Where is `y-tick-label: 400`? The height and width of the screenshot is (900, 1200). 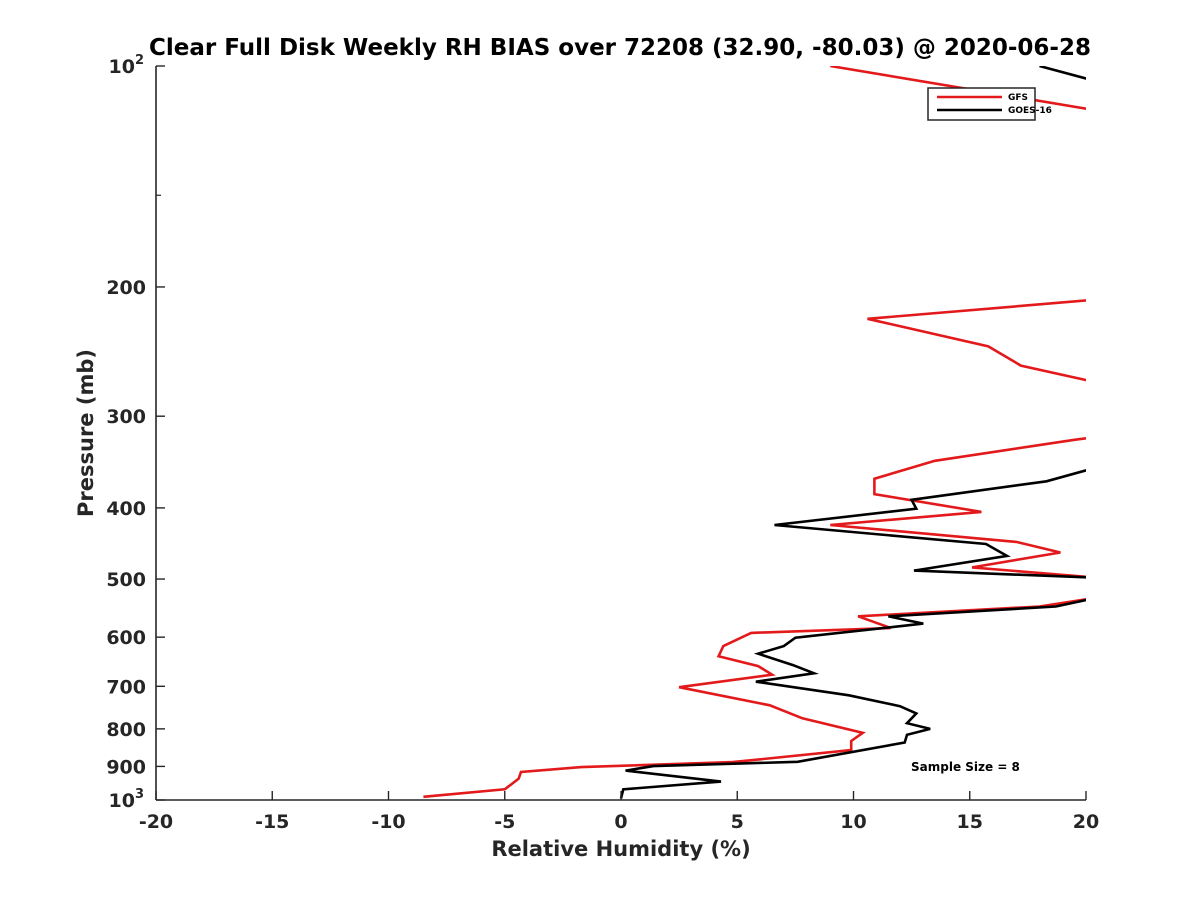 y-tick-label: 400 is located at coordinates (126, 509).